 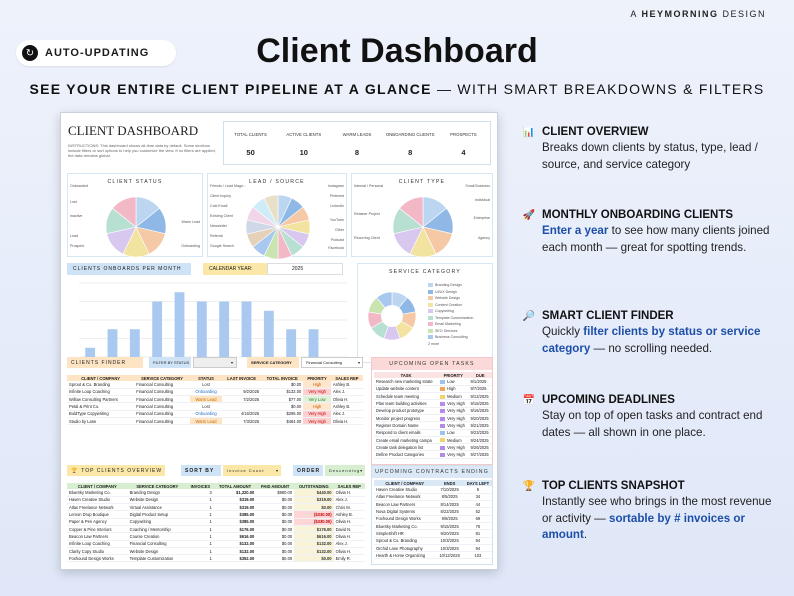 What do you see at coordinates (433, 555) in the screenshot?
I see `table-row: Hearth & Home Organizing 10/12/2025 103` at bounding box center [433, 555].